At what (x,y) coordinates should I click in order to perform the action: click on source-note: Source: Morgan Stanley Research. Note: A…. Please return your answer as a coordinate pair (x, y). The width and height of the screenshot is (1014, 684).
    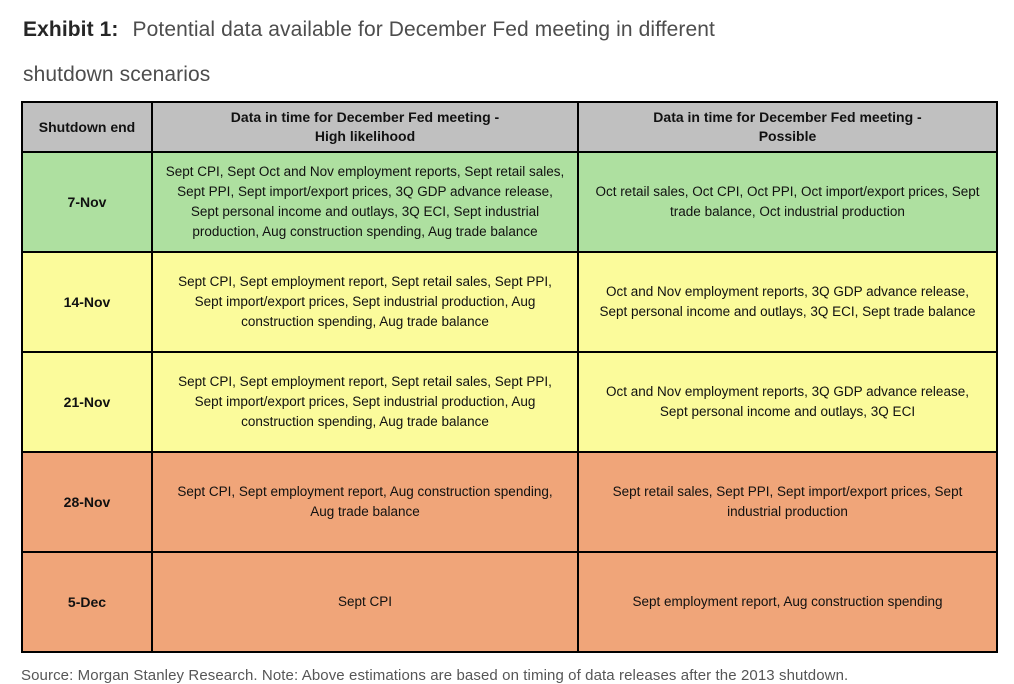
    Looking at the image, I should click on (435, 675).